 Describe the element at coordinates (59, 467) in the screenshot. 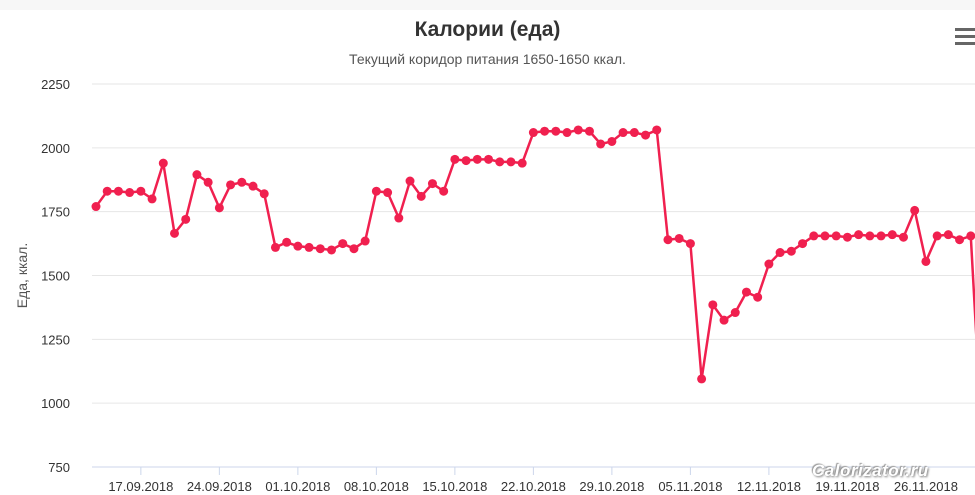

I see `y-tick-label: 750` at that location.